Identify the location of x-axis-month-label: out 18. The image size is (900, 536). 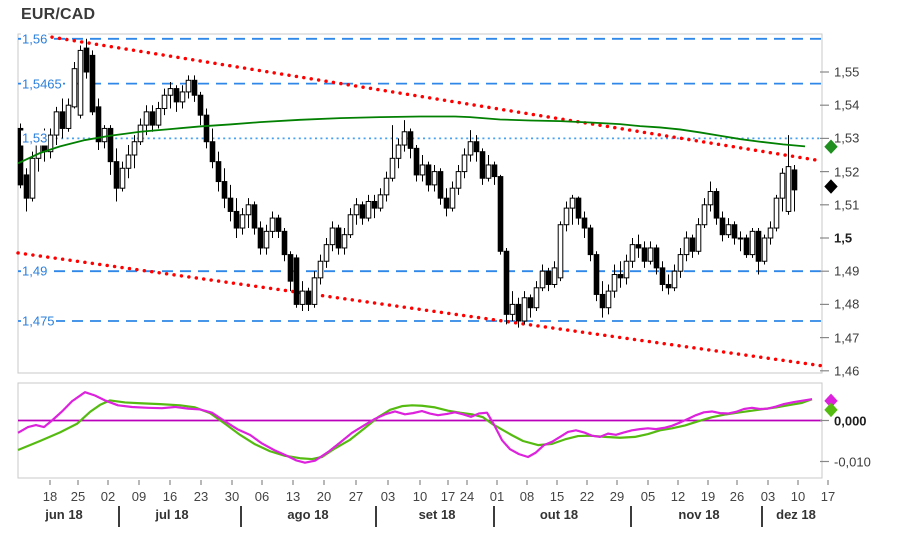
(559, 514).